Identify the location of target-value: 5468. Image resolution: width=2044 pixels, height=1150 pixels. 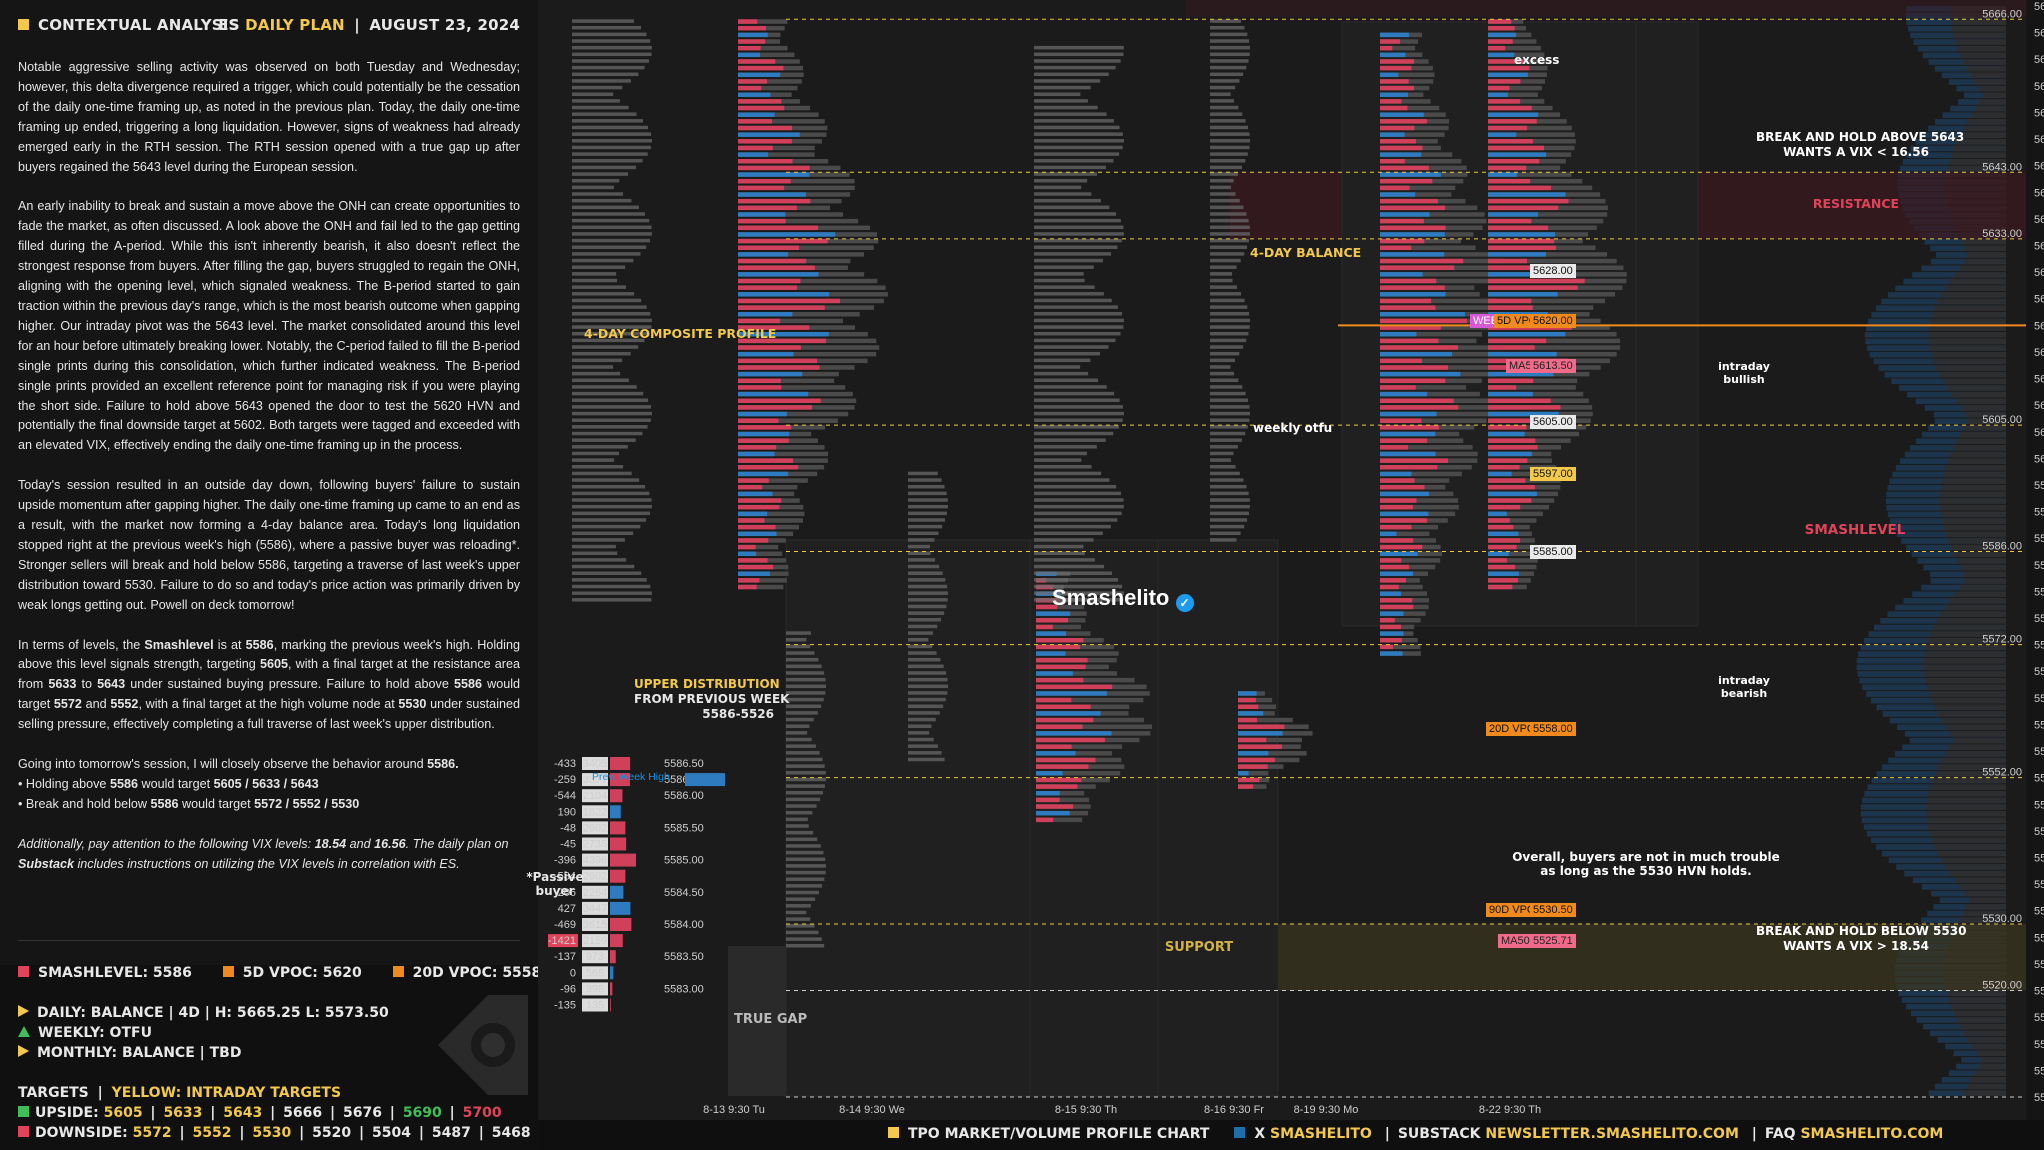
(511, 1133).